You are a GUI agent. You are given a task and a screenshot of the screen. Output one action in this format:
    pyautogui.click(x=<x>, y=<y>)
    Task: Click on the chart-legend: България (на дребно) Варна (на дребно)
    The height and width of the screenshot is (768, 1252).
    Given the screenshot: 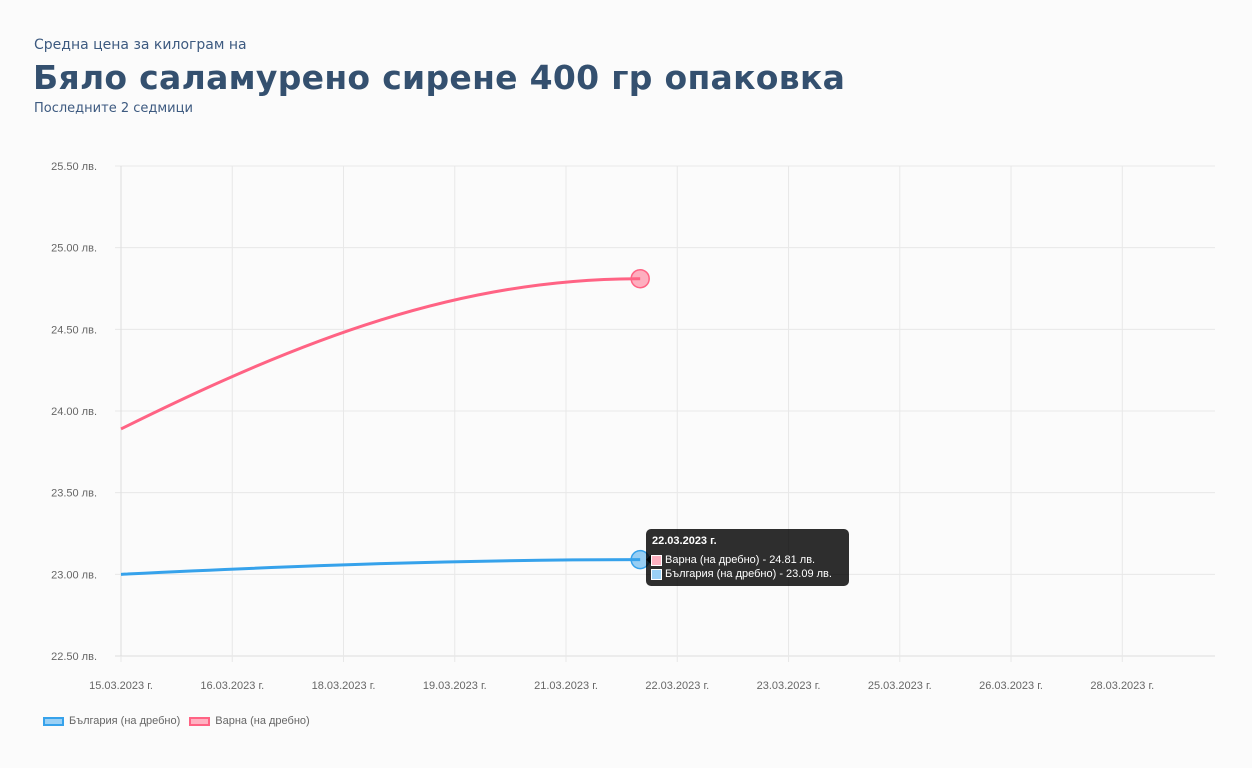 What is the action you would take?
    pyautogui.click(x=181, y=721)
    